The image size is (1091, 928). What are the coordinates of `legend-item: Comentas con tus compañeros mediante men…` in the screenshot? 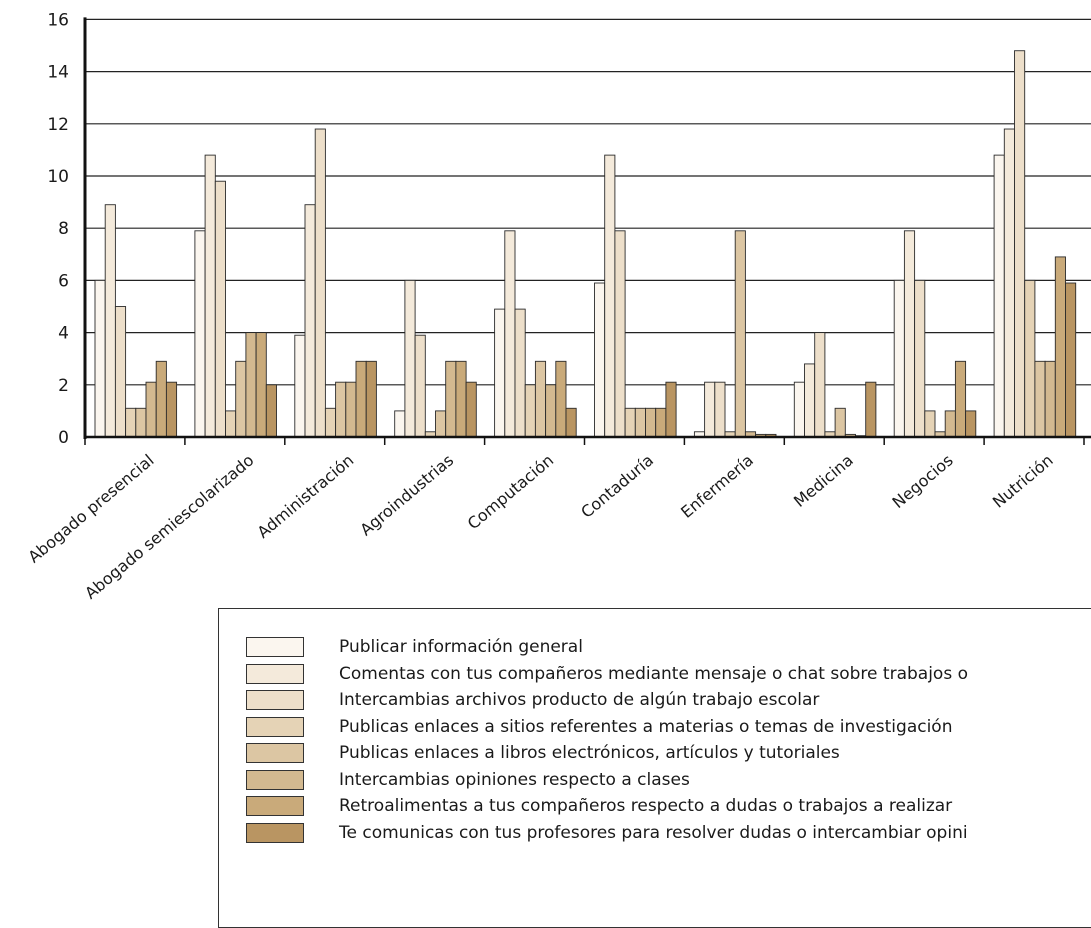 It's located at (607, 674).